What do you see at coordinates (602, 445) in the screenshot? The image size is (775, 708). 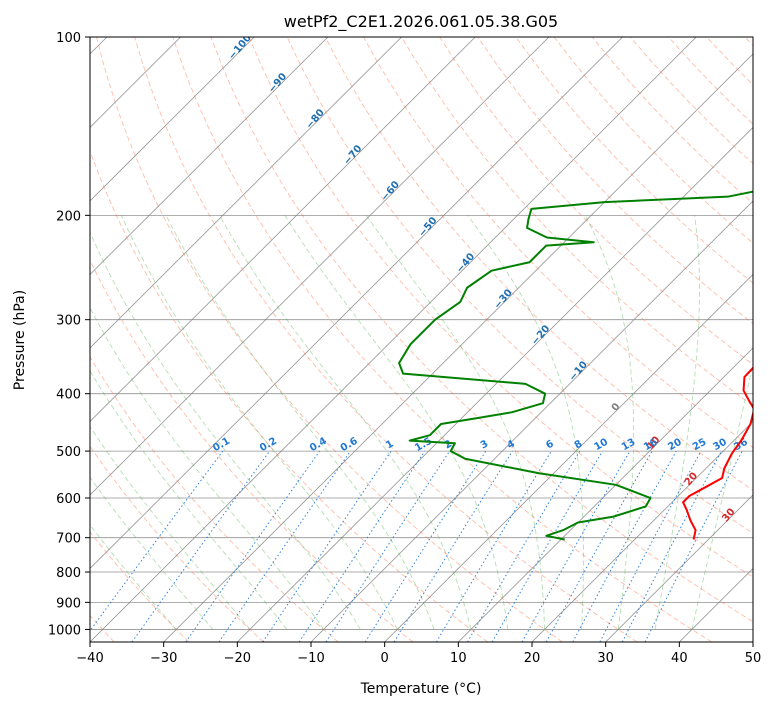 I see `mixing-ratio-label: 10` at bounding box center [602, 445].